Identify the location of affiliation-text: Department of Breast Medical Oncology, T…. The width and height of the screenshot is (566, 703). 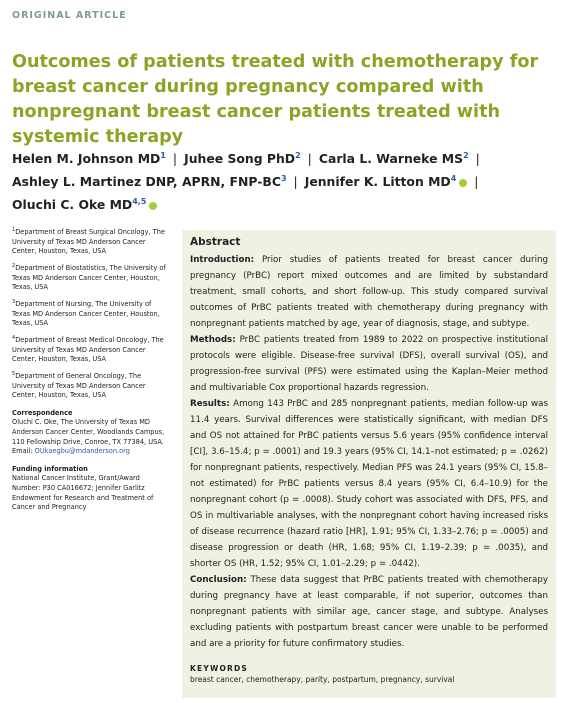
(88, 350).